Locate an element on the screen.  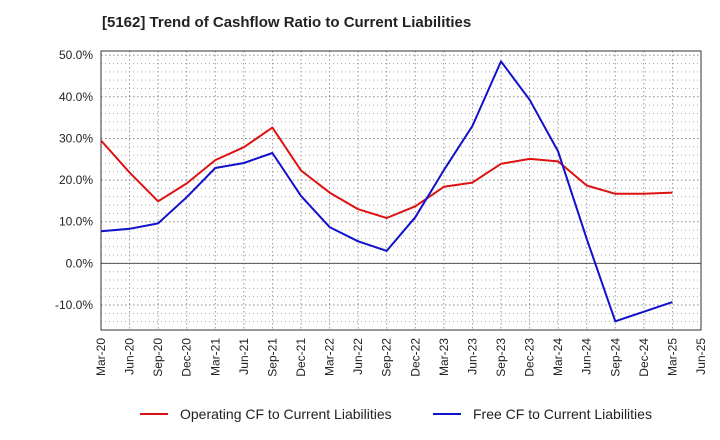
y-tick-label: 10.0% is located at coordinates (76, 222).